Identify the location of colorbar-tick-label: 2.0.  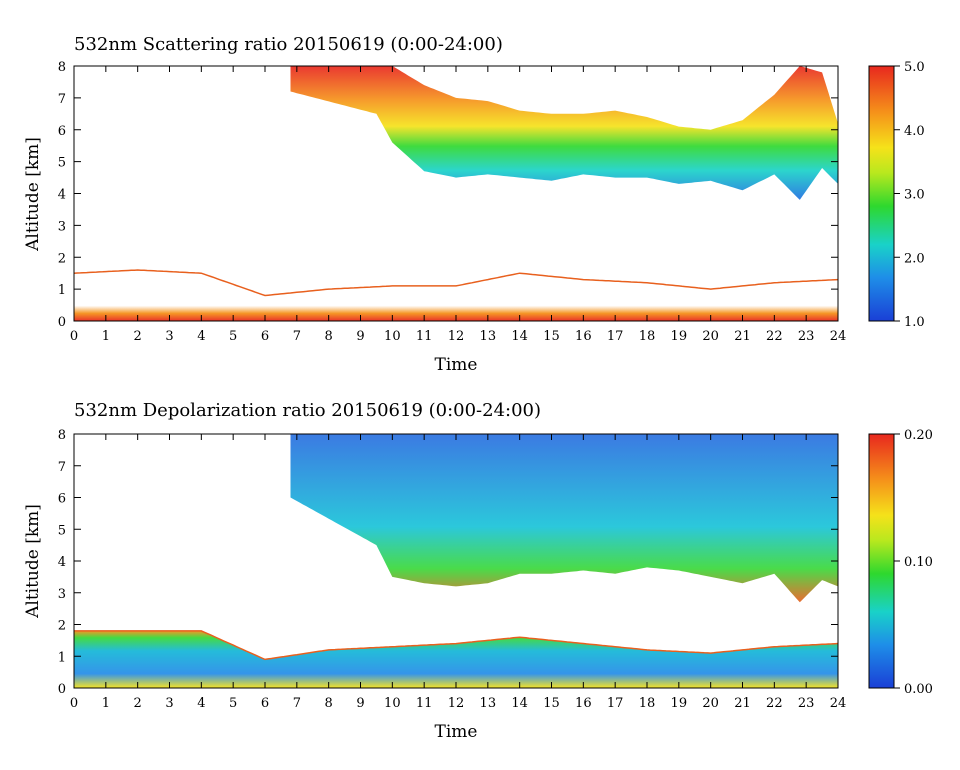
(914, 258).